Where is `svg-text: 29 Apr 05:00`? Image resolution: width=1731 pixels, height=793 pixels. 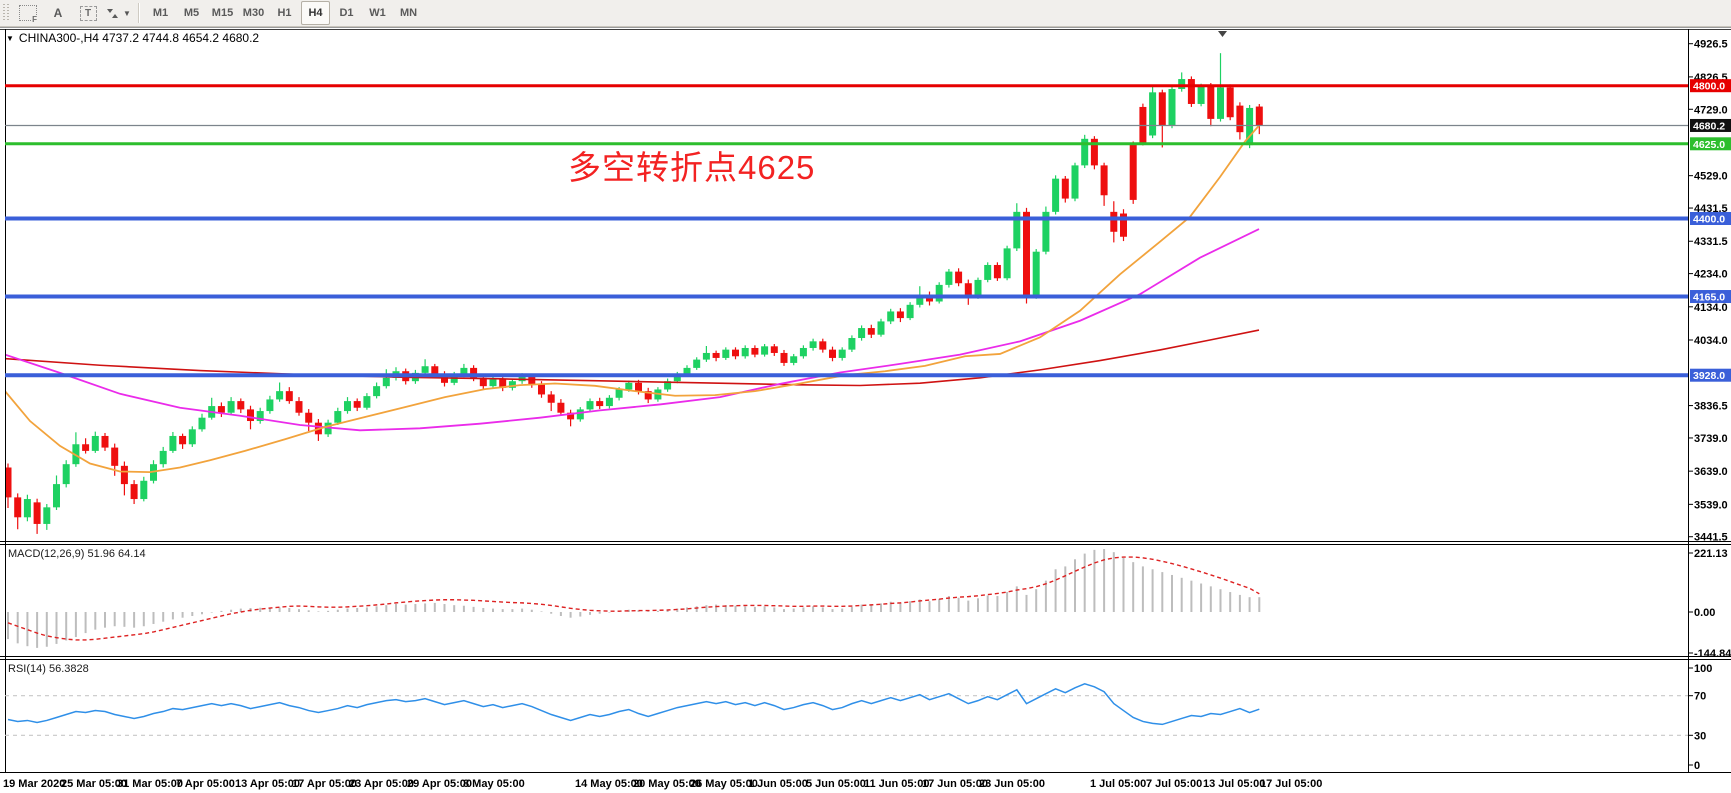 svg-text: 29 Apr 05:00 is located at coordinates (439, 784).